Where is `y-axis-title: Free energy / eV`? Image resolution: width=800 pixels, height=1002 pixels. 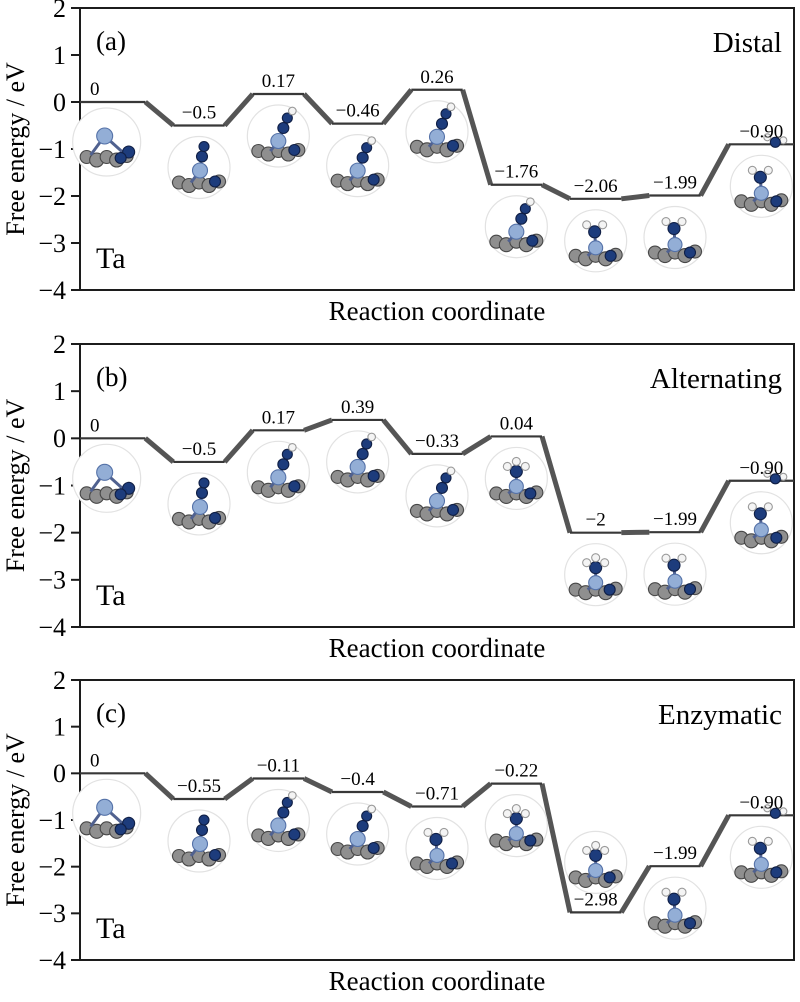 y-axis-title: Free energy / eV is located at coordinates (15, 820).